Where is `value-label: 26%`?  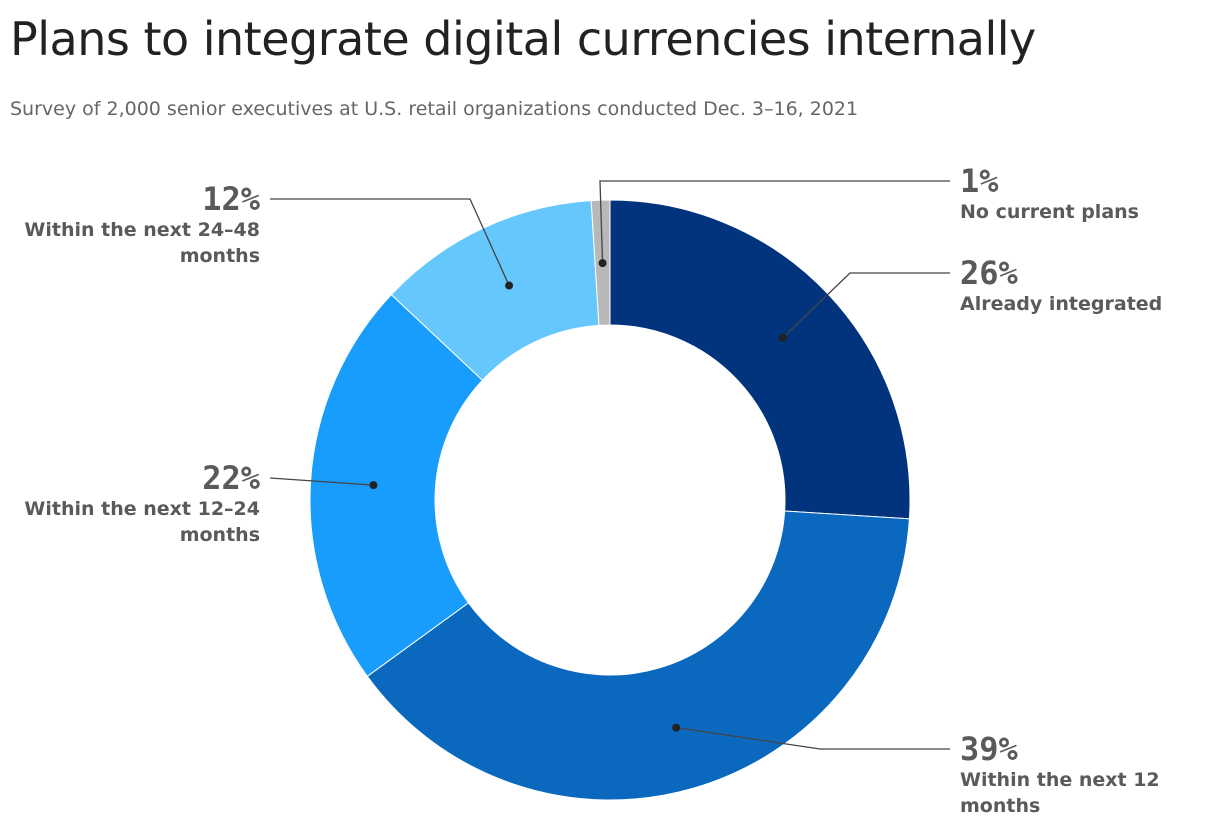 value-label: 26% is located at coordinates (989, 273).